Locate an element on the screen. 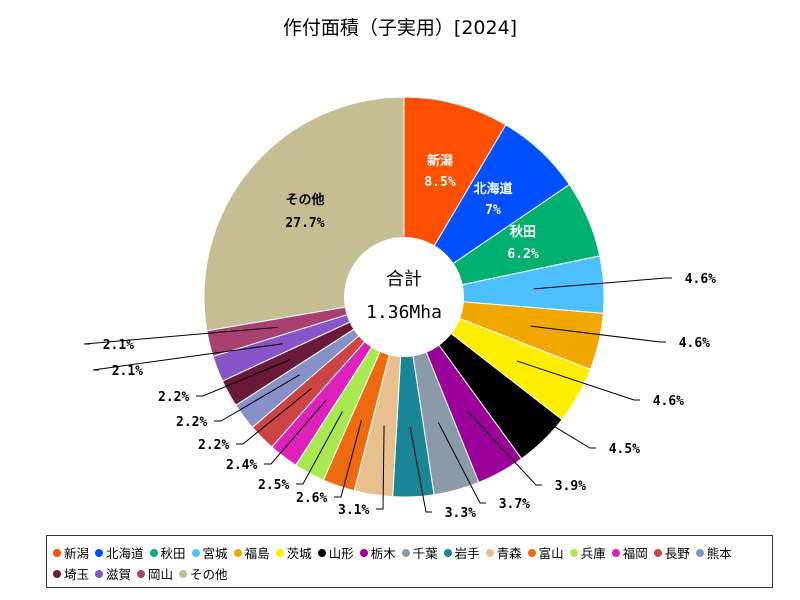 This screenshot has width=800, height=600. slice-name-label: 新潟 is located at coordinates (440, 161).